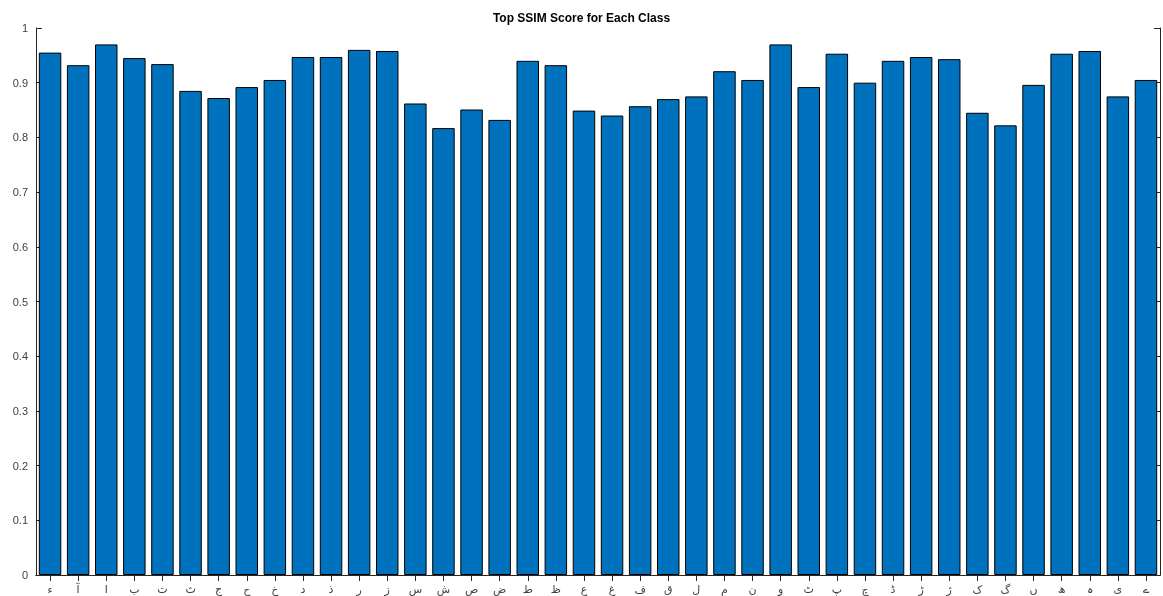 The height and width of the screenshot is (596, 1163). Describe the element at coordinates (977, 588) in the screenshot. I see `x-tick-label: ک` at that location.